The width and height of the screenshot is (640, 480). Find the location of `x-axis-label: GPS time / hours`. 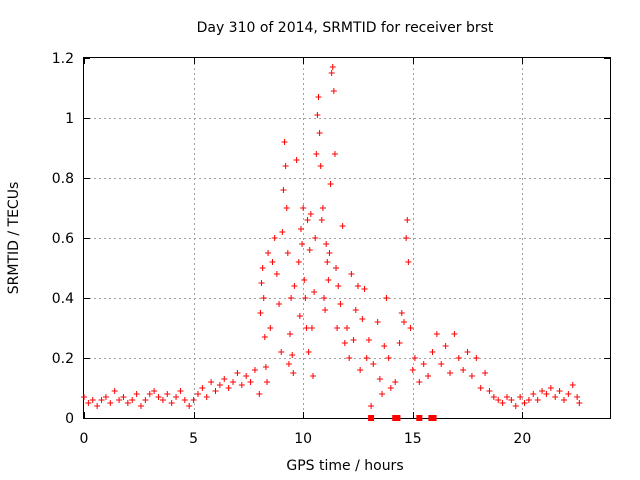

x-axis-label: GPS time / hours is located at coordinates (344, 466).